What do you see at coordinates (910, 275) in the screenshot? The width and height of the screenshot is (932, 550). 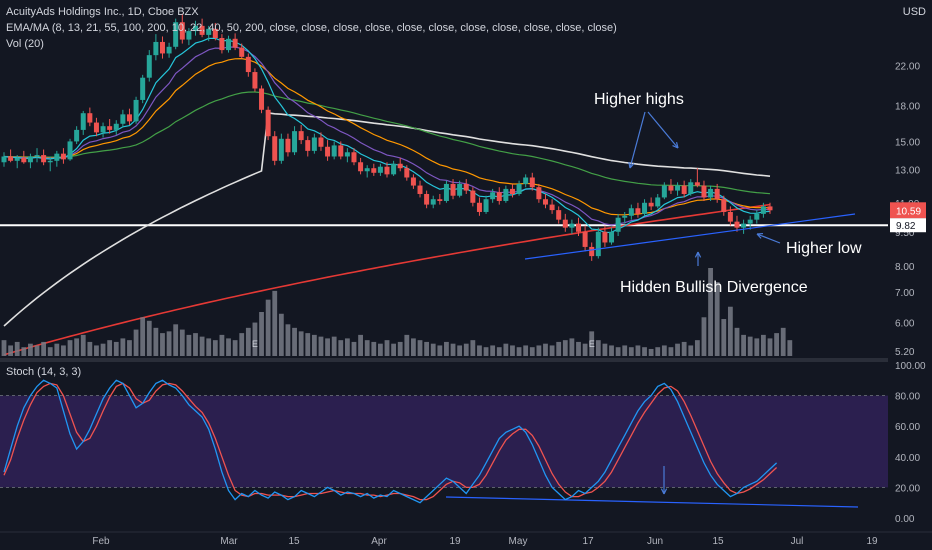 I see `price-axis-bg` at bounding box center [910, 275].